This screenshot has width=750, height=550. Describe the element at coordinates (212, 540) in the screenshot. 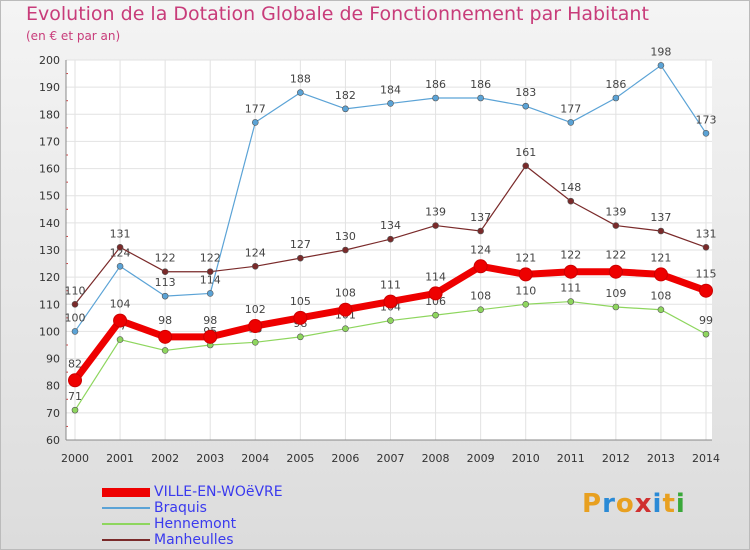

I see `legend-item: Manheulles` at that location.